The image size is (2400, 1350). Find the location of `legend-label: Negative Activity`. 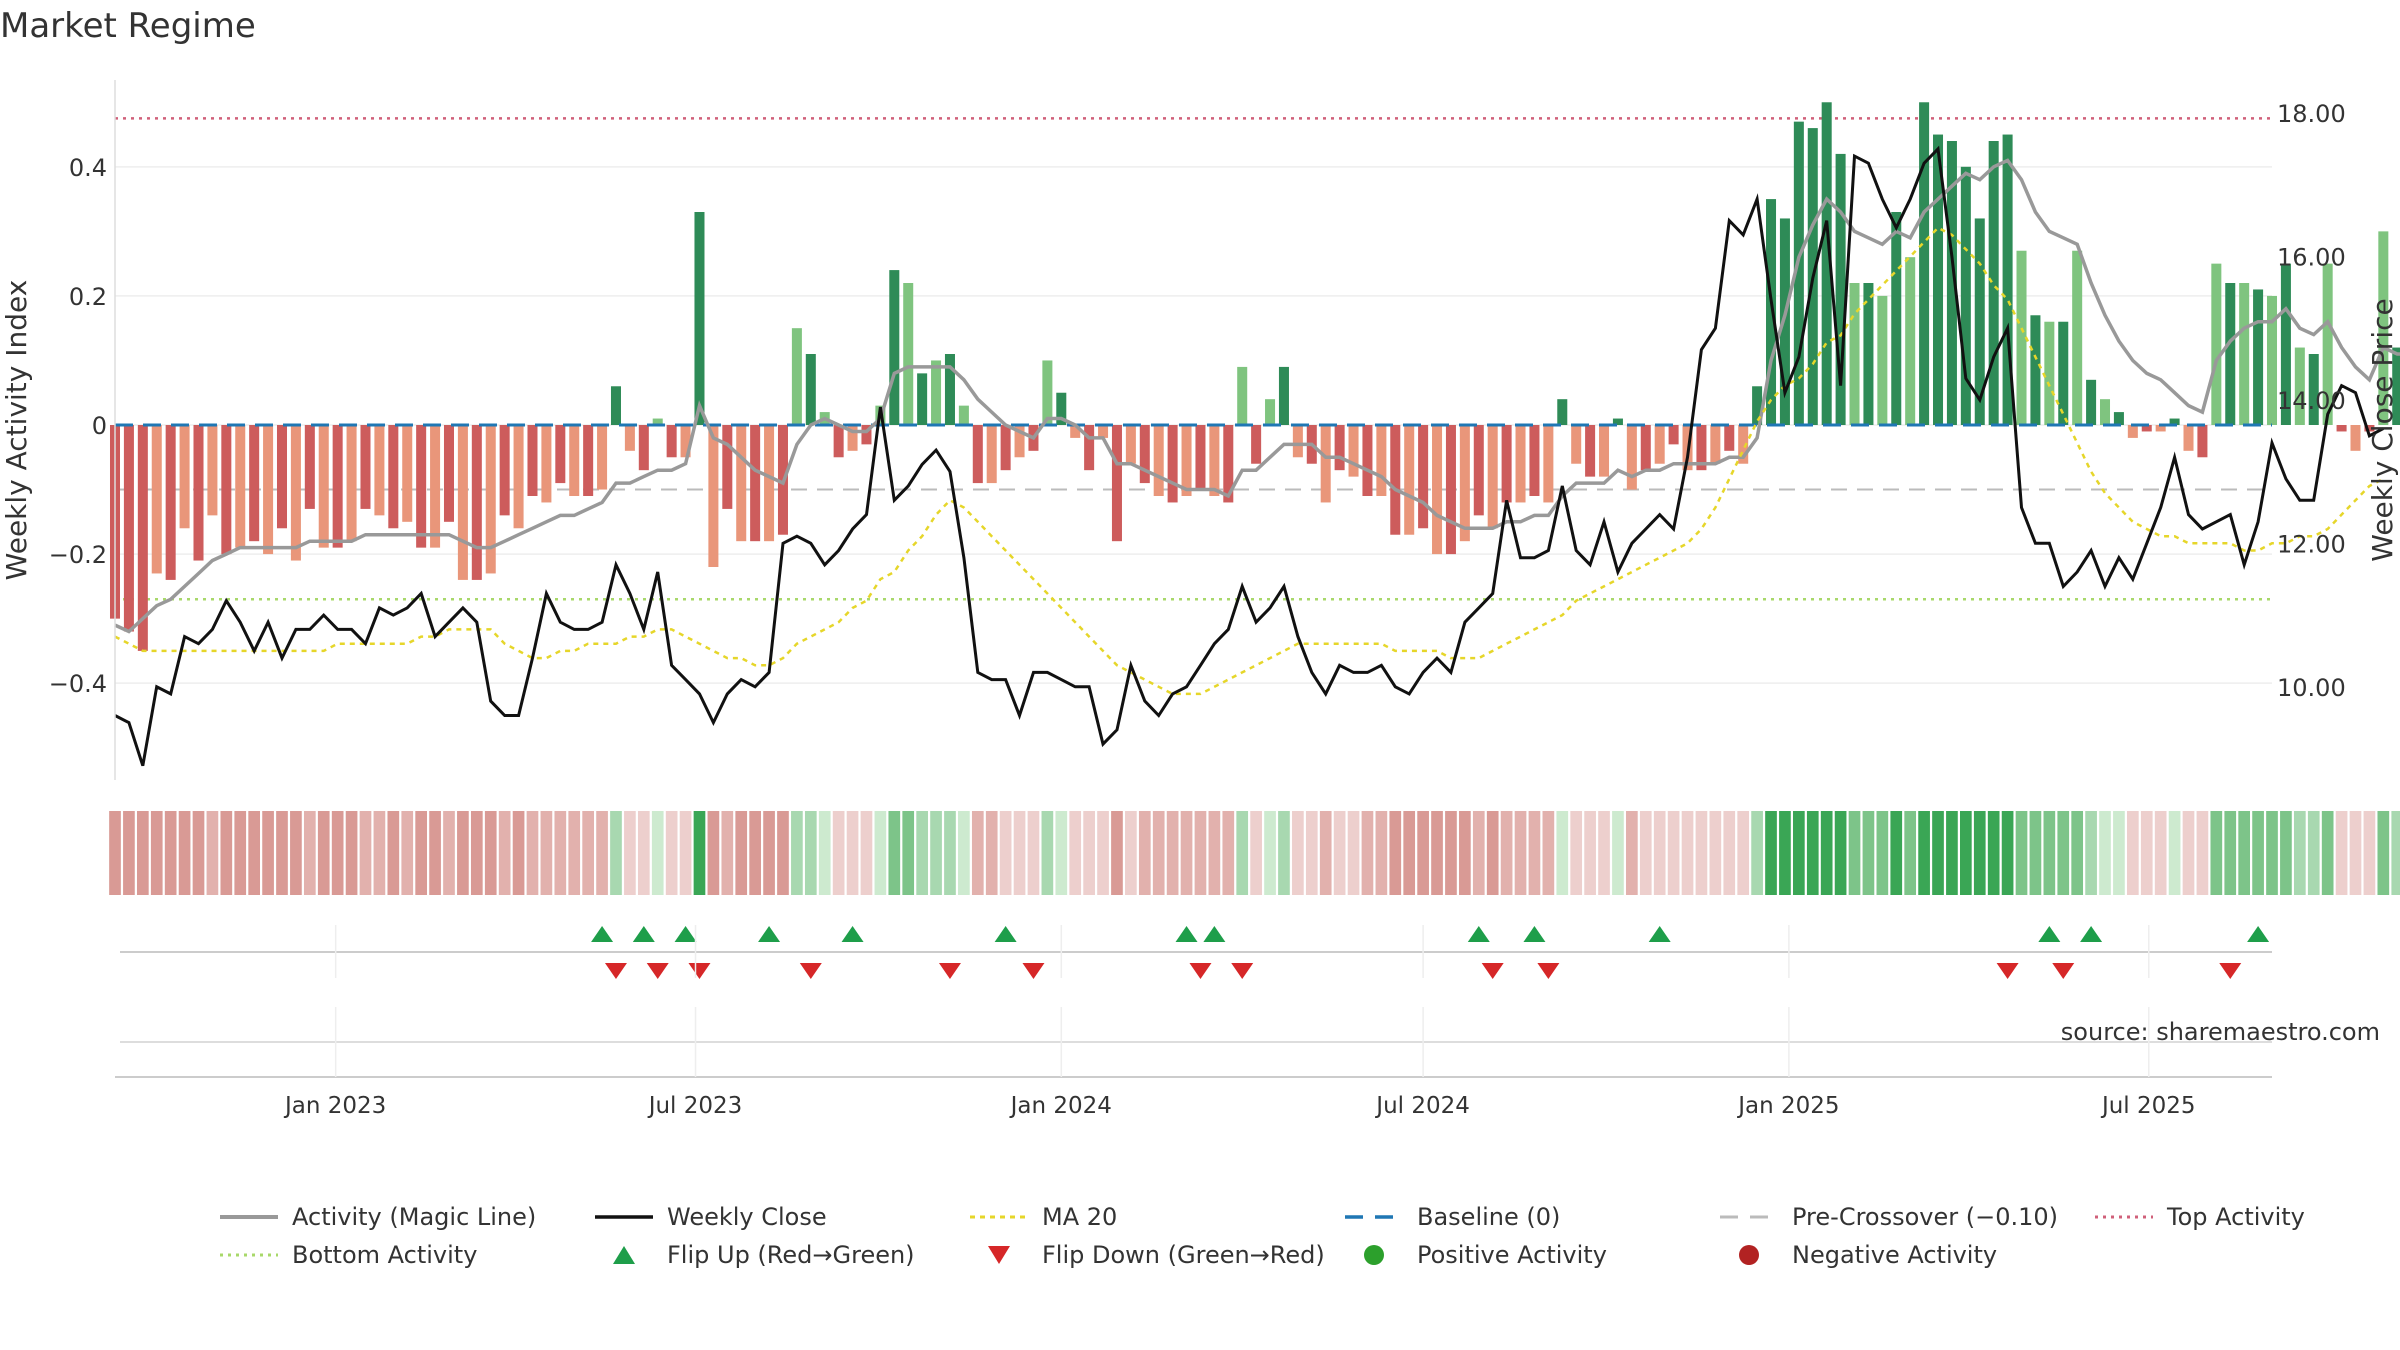

legend-label: Negative Activity is located at coordinates (1894, 1255).